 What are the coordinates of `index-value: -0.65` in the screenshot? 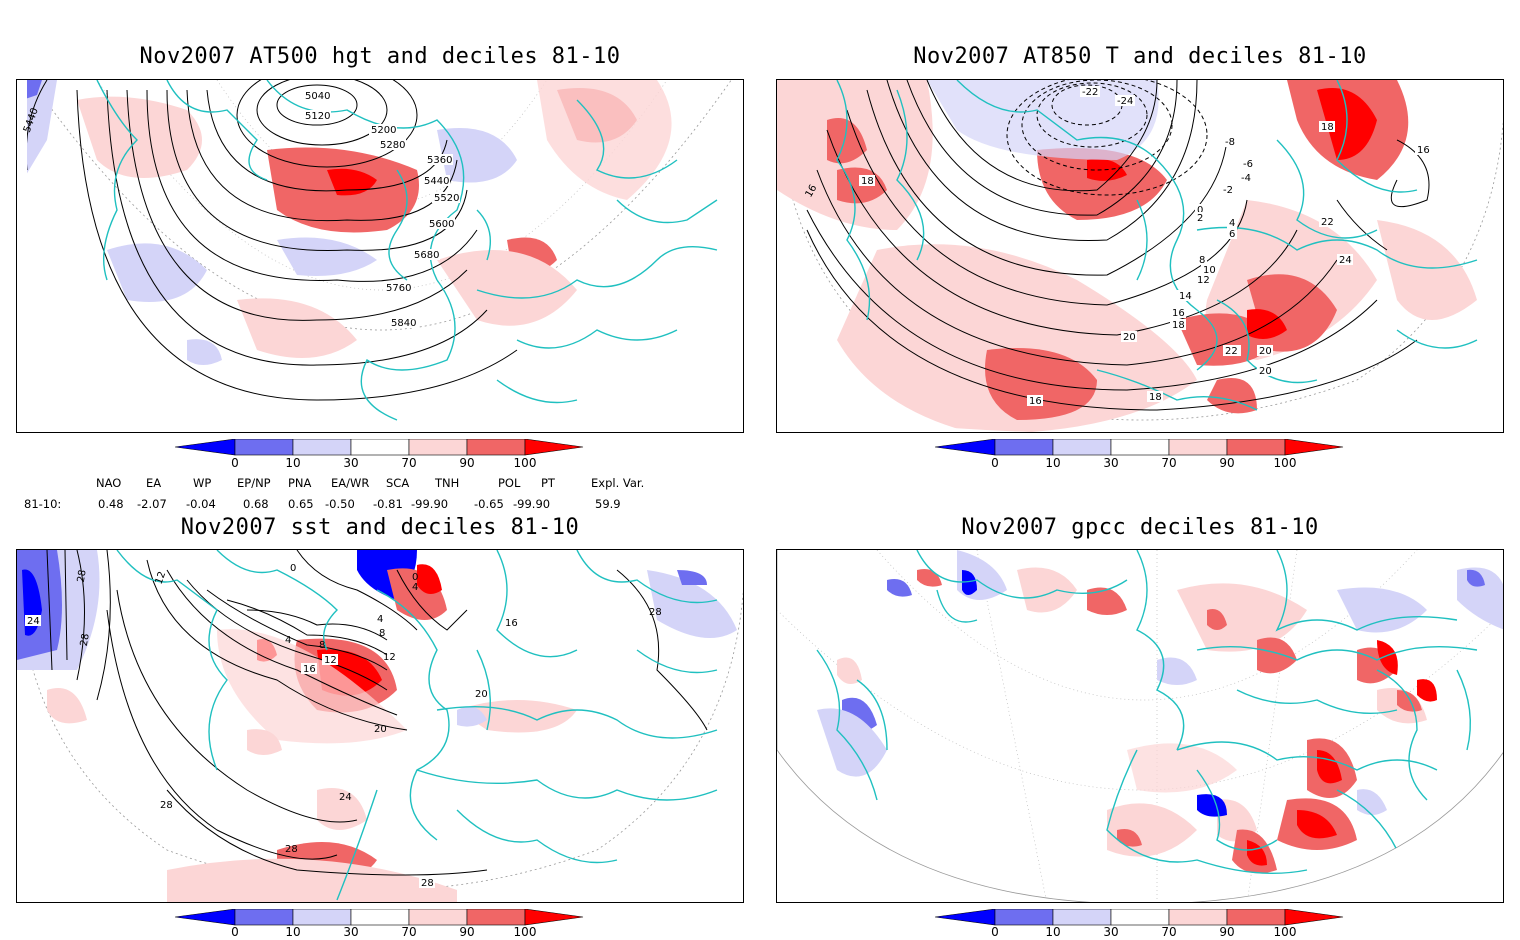 It's located at (489, 504).